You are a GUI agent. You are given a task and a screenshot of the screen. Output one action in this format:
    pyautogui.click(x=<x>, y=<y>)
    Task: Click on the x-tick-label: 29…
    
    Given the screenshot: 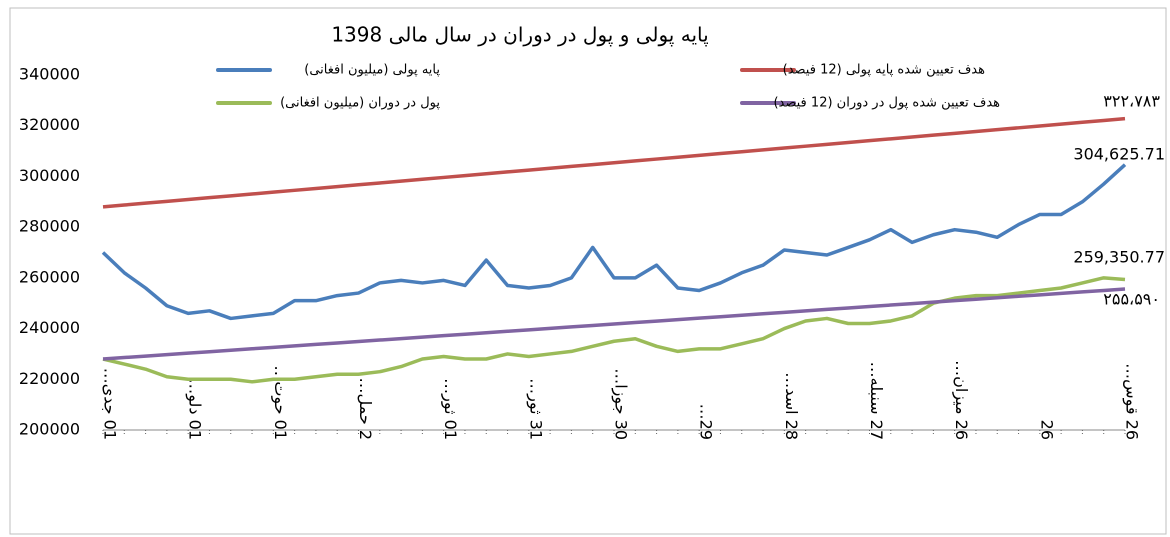 What is the action you would take?
    pyautogui.click(x=706, y=422)
    